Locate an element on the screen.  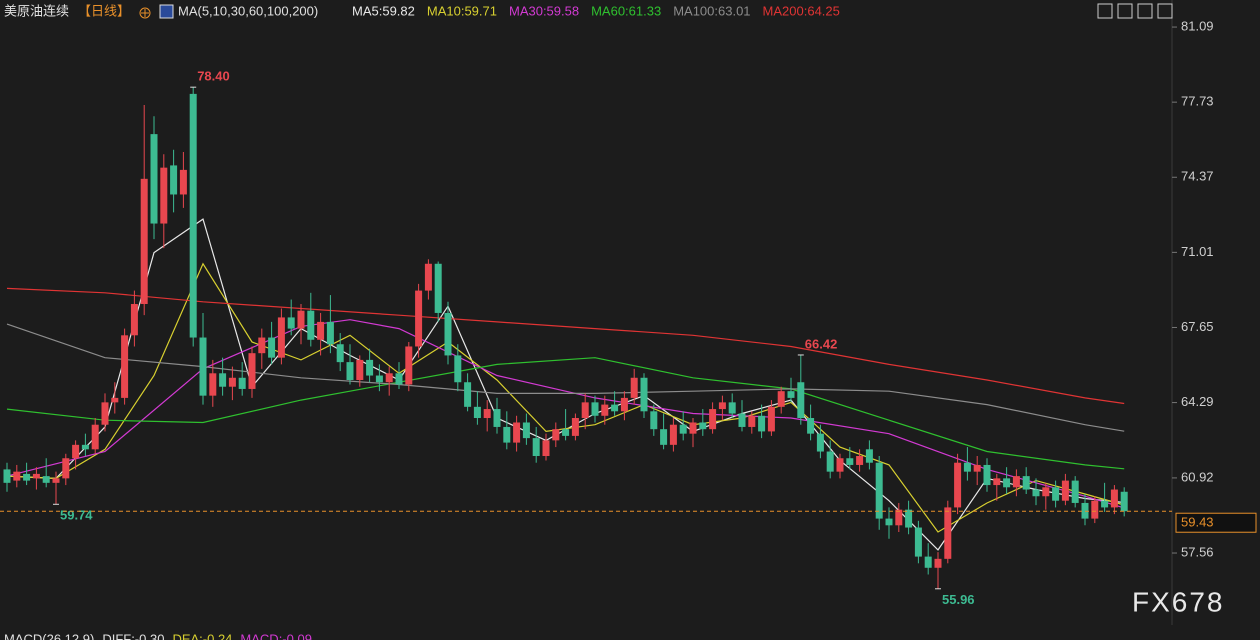
y-tick-label: 77.73 is located at coordinates (1197, 101).